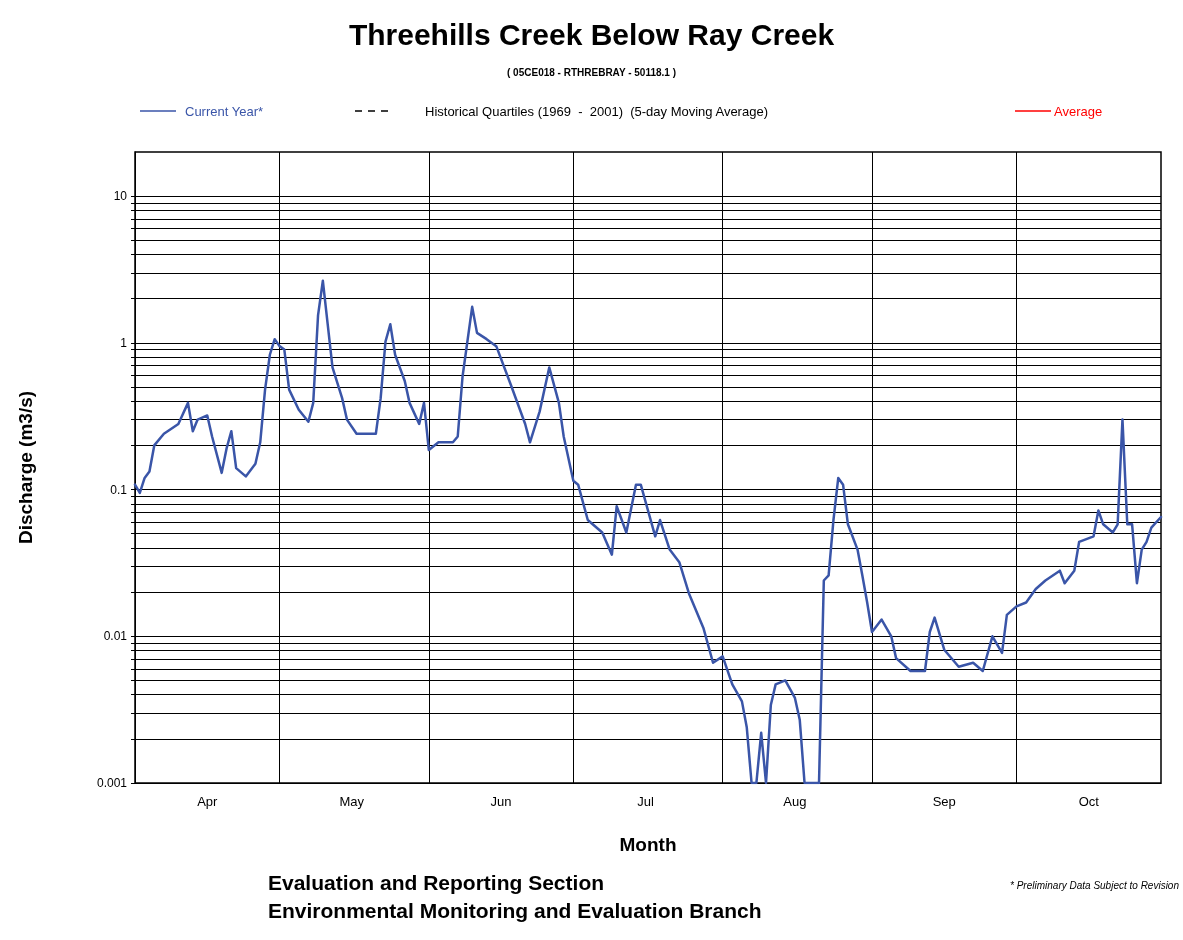 This screenshot has height=940, width=1183. I want to click on text: Environmental Monitoring and Evaluation Branch, so click(515, 910).